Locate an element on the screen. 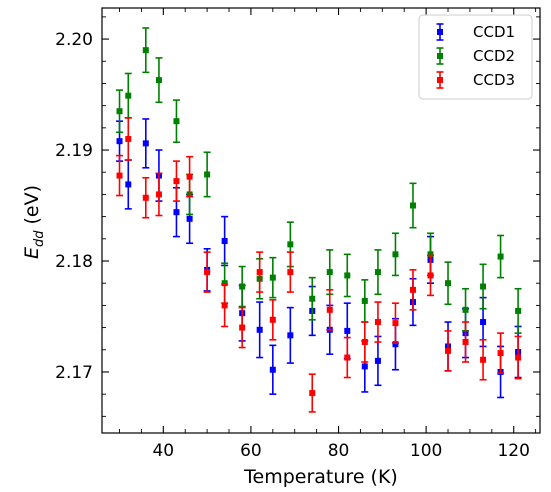 The image size is (551, 492). legend-marker-ccd1 is located at coordinates (440, 32).